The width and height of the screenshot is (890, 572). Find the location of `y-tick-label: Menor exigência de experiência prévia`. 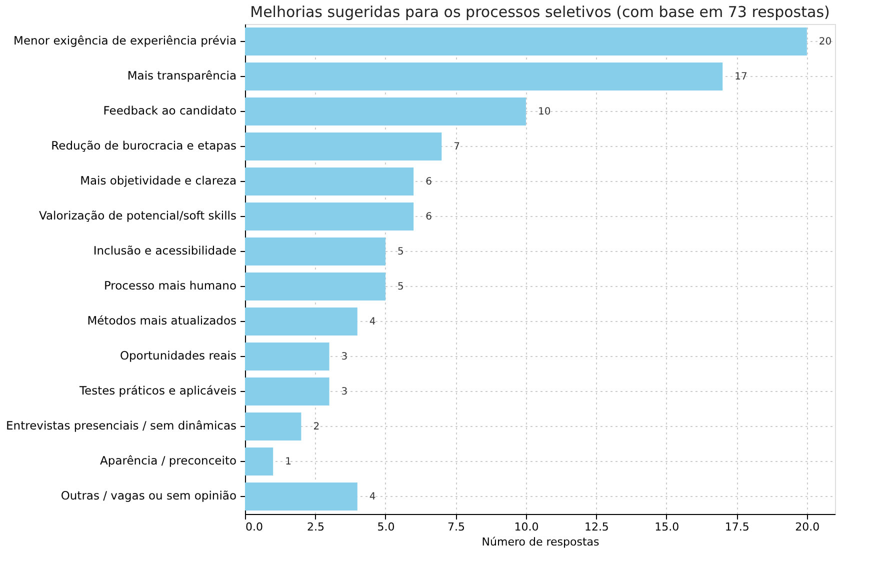

y-tick-label: Menor exigência de experiência prévia is located at coordinates (125, 41).